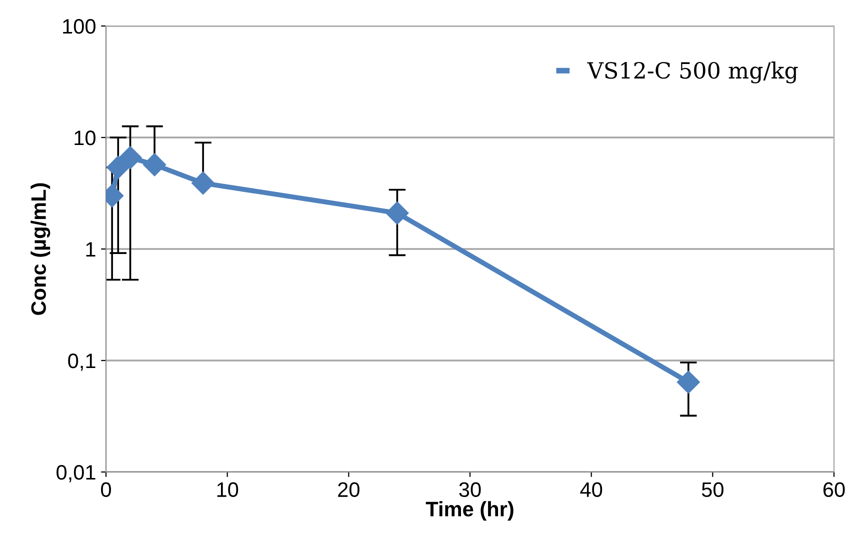  I want to click on legend-label: VS12-C 500 mg/kg, so click(692, 73).